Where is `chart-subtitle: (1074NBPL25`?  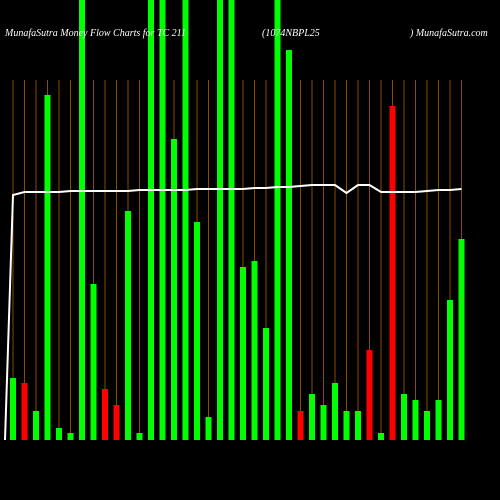 chart-subtitle: (1074NBPL25 is located at coordinates (291, 33).